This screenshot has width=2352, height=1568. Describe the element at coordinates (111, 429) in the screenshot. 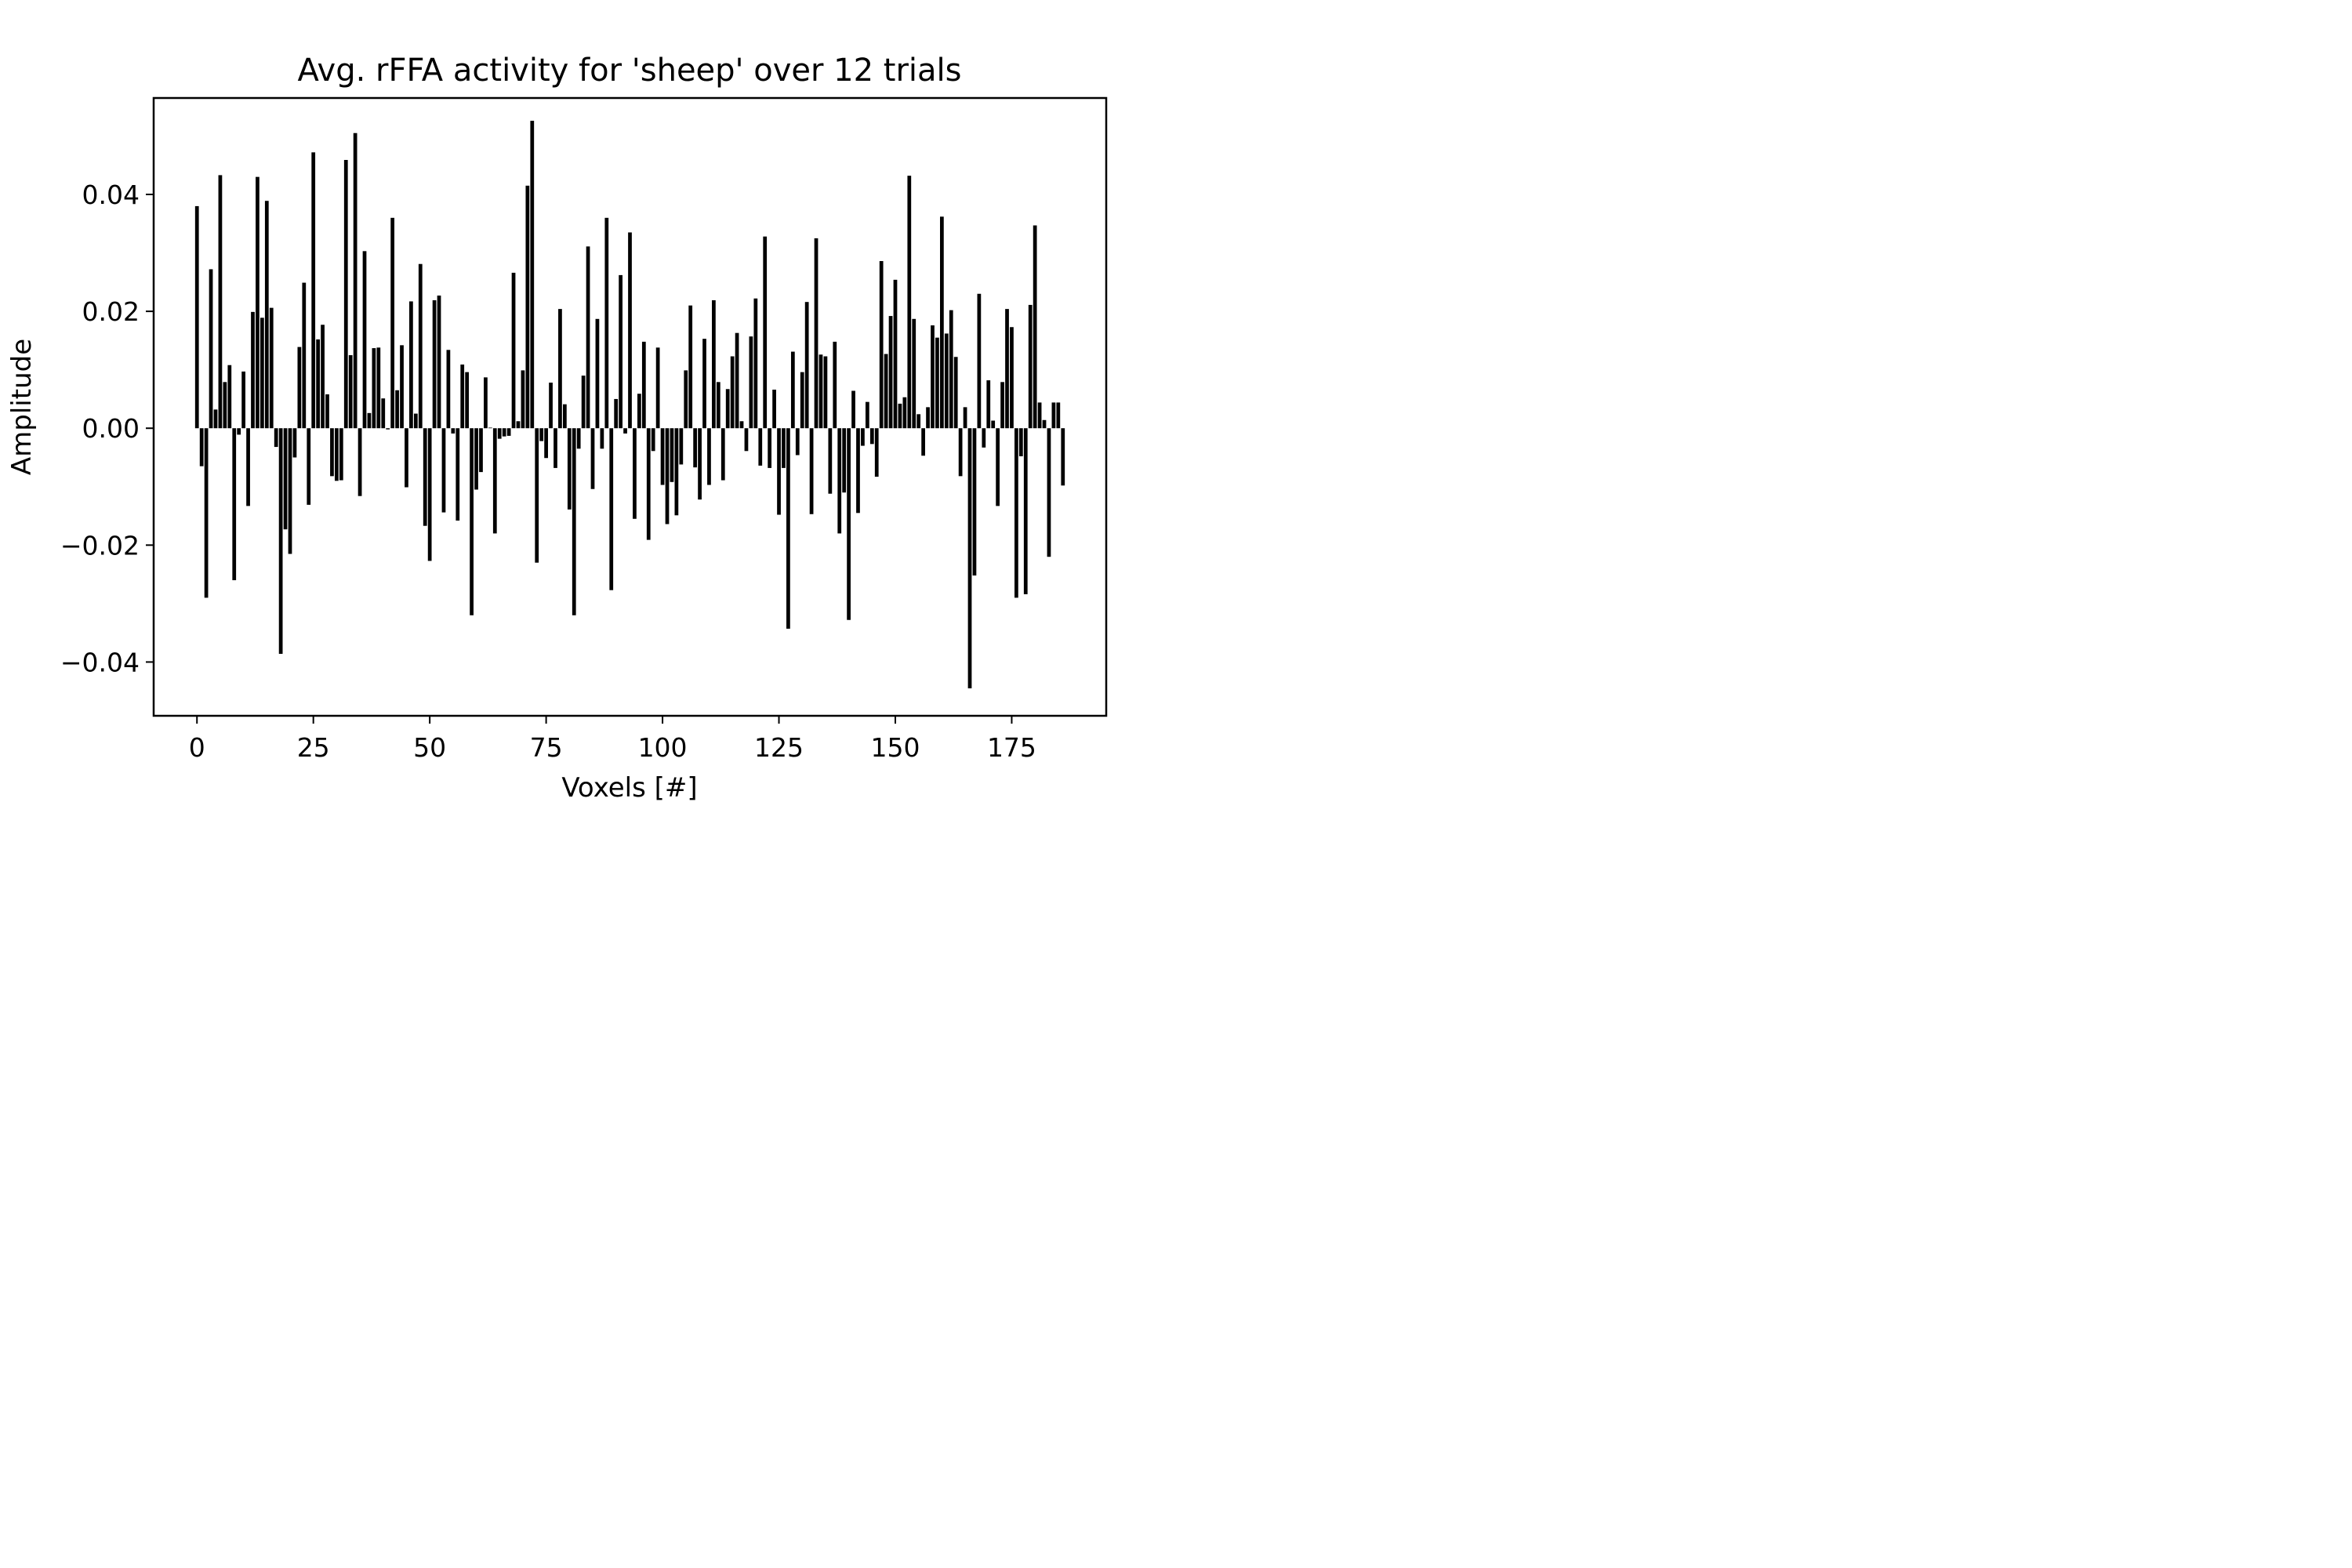

I see `y-tick-label: 0.00` at that location.